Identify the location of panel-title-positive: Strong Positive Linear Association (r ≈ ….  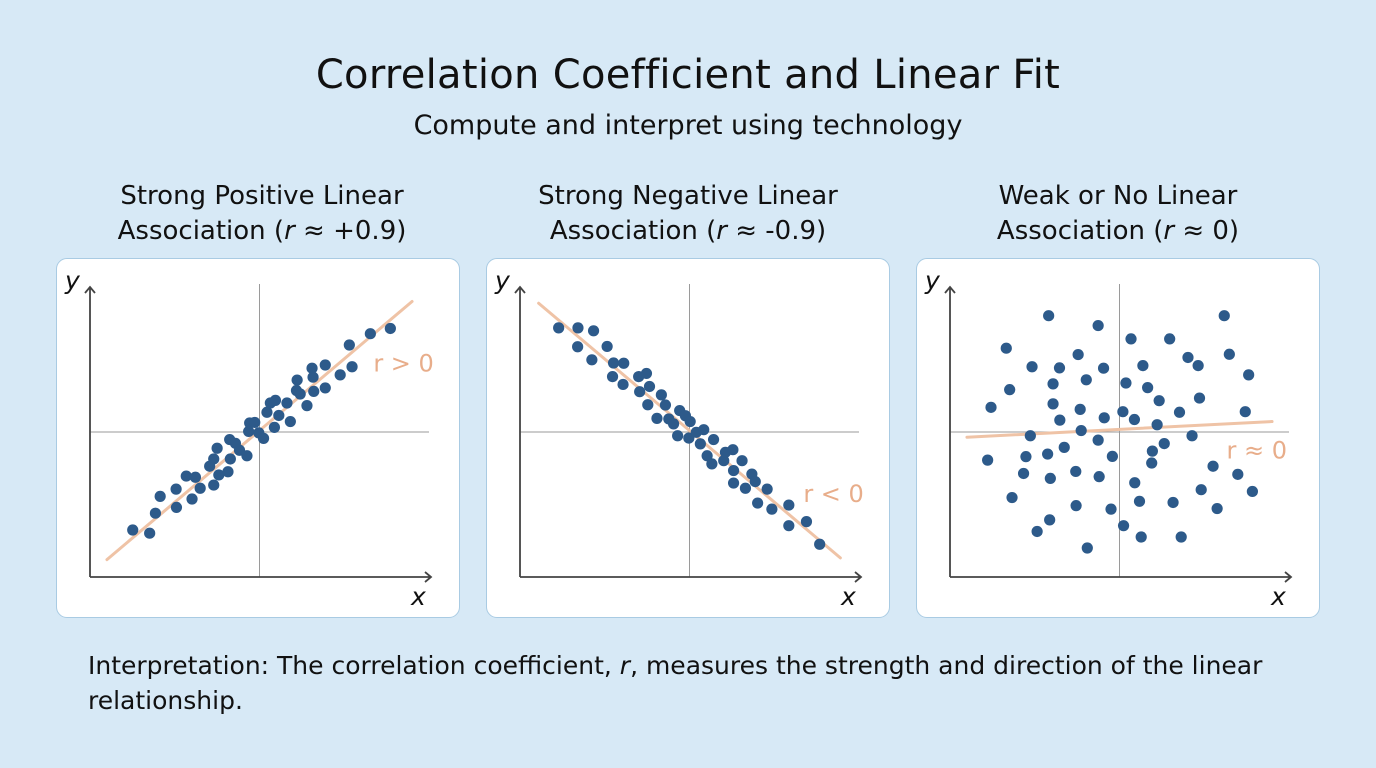
(262, 214).